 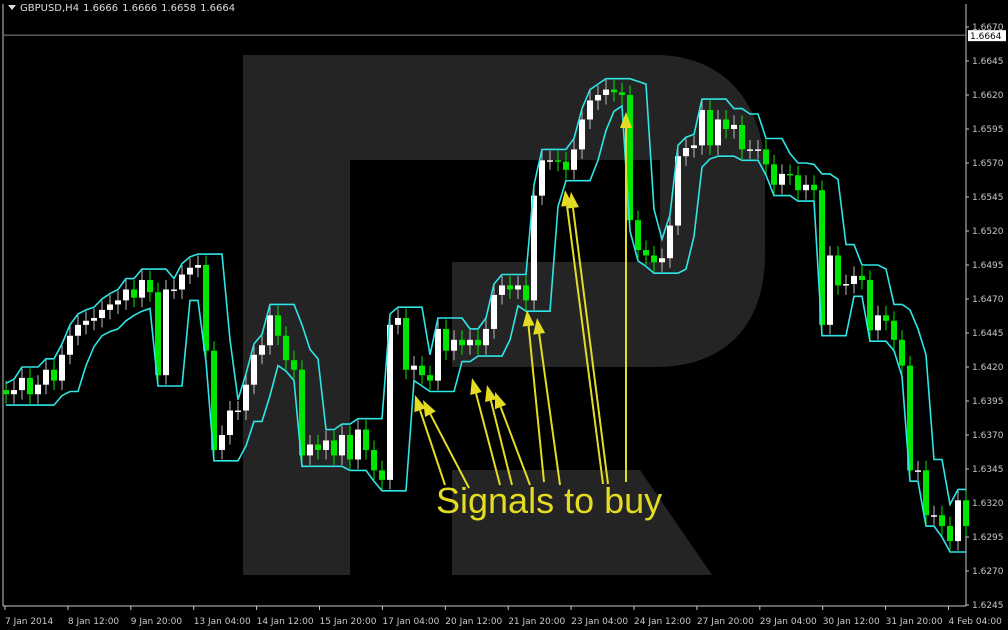 I want to click on symbol-timeframe: GBPUSD,H4, so click(x=50, y=8).